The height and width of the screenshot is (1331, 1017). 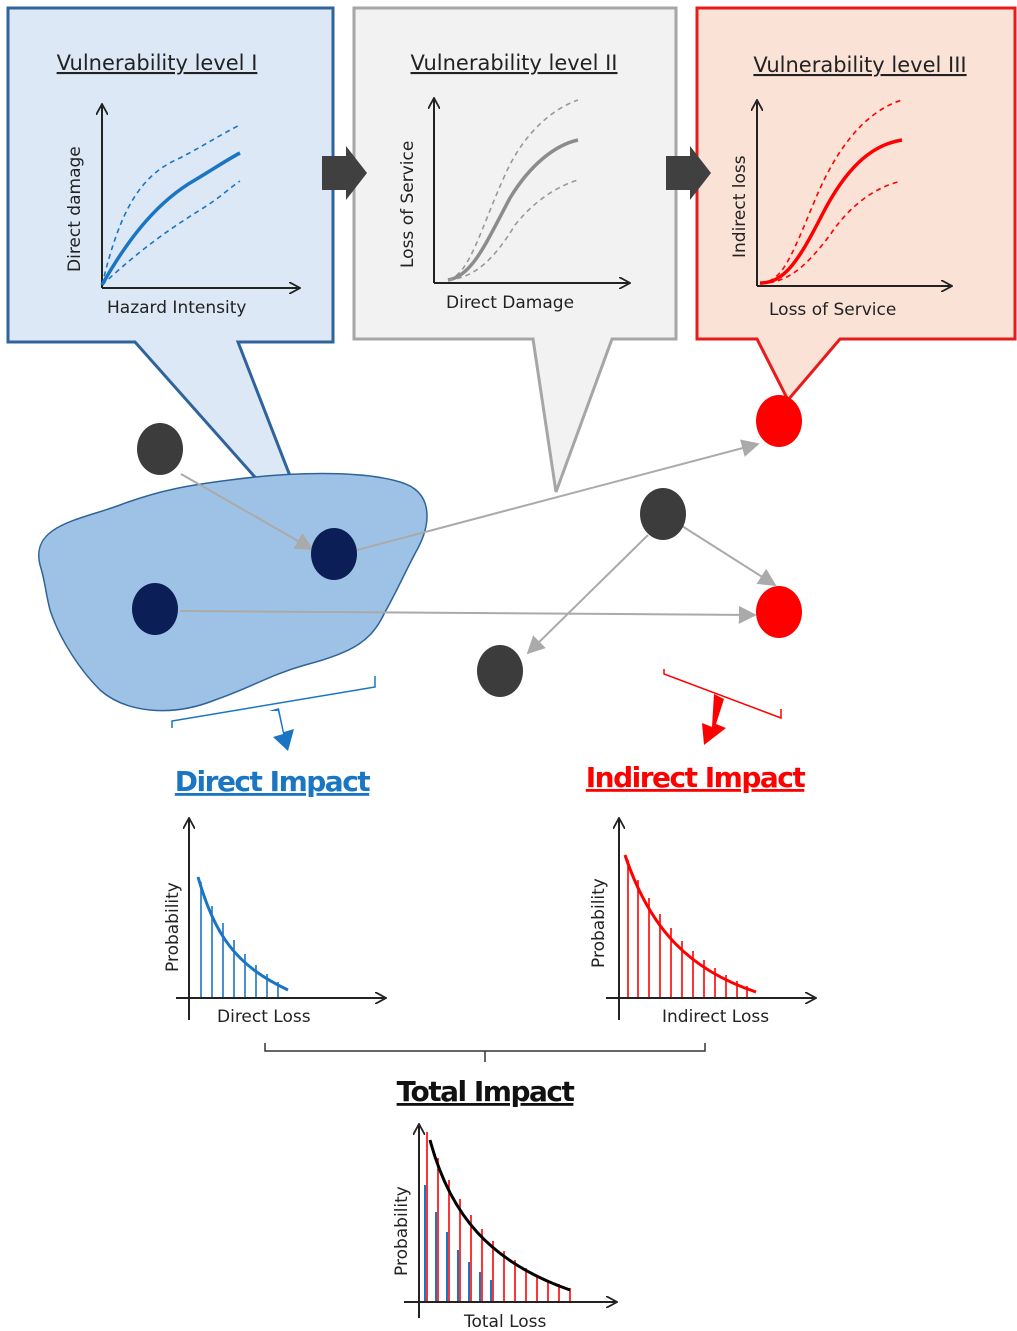 I want to click on direct-loss-chart: Direct Loss Probability, so click(x=274, y=922).